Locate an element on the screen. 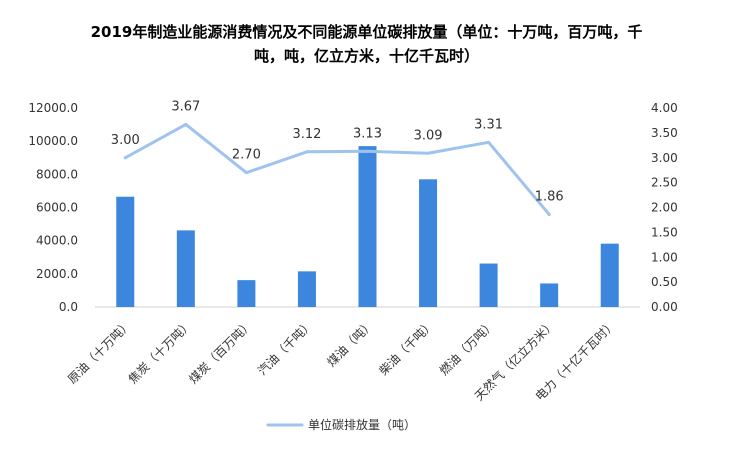 The width and height of the screenshot is (733, 458). y-right-tick-label: 1.00 is located at coordinates (664, 257).